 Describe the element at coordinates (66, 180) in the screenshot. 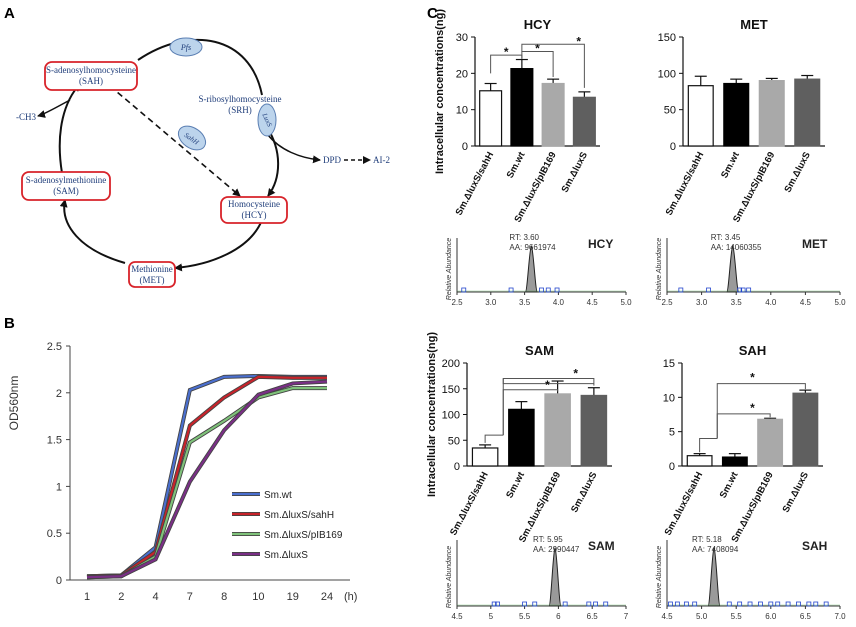

I see `node-sam-name: S-adenosylmethionine` at that location.